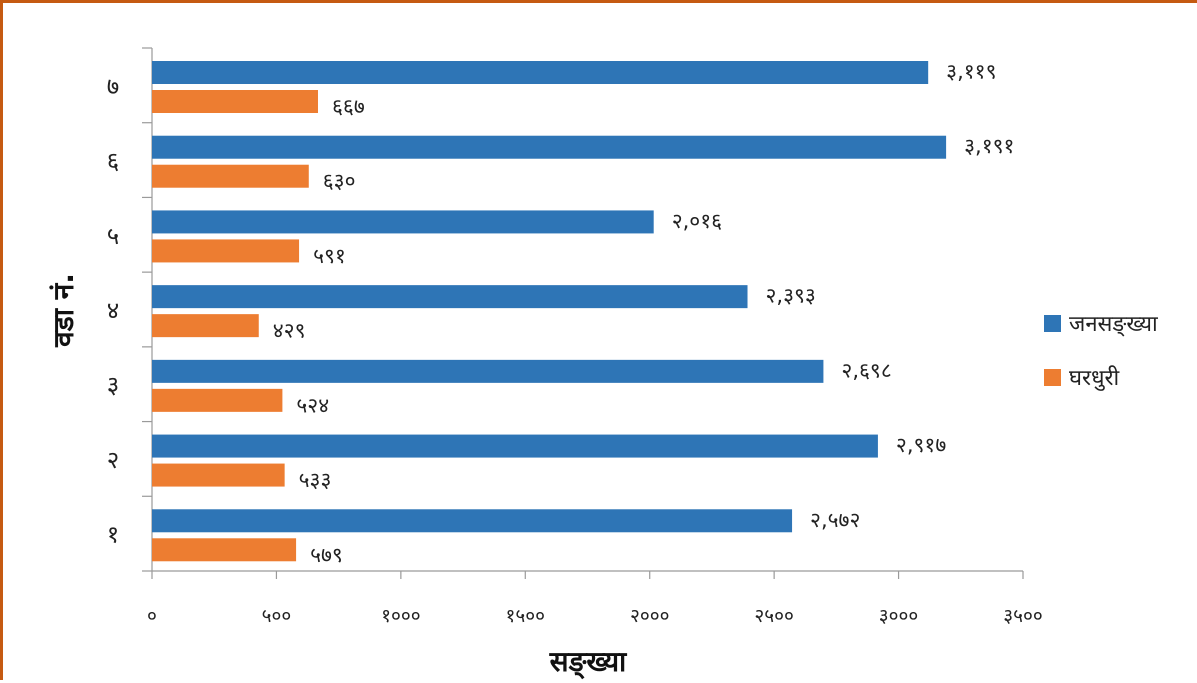 Image resolution: width=1197 pixels, height=683 pixels. Describe the element at coordinates (588, 662) in the screenshot. I see `x-axis-title: सङ्ख्या` at that location.